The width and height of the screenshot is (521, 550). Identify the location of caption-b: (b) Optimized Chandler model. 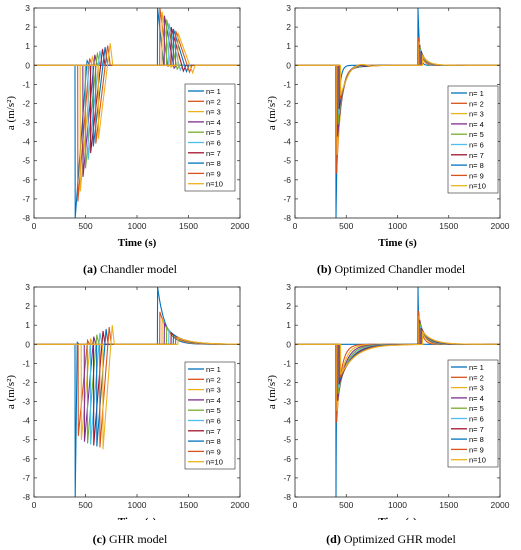
(391, 269).